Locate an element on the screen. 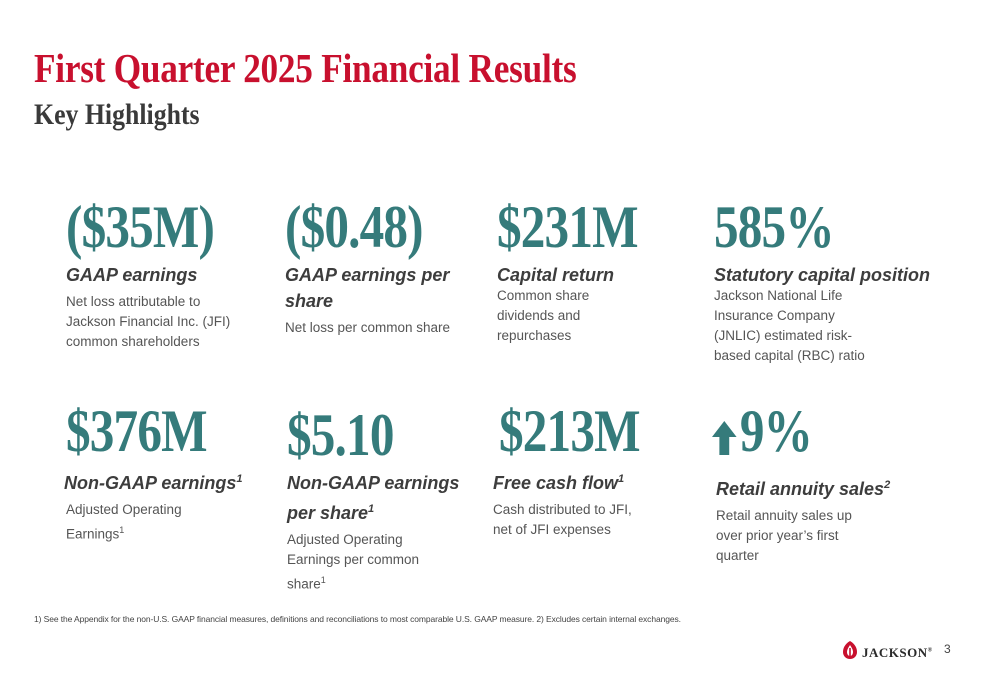 This screenshot has height=685, width=1000. metric-label: Capital return is located at coordinates (556, 275).